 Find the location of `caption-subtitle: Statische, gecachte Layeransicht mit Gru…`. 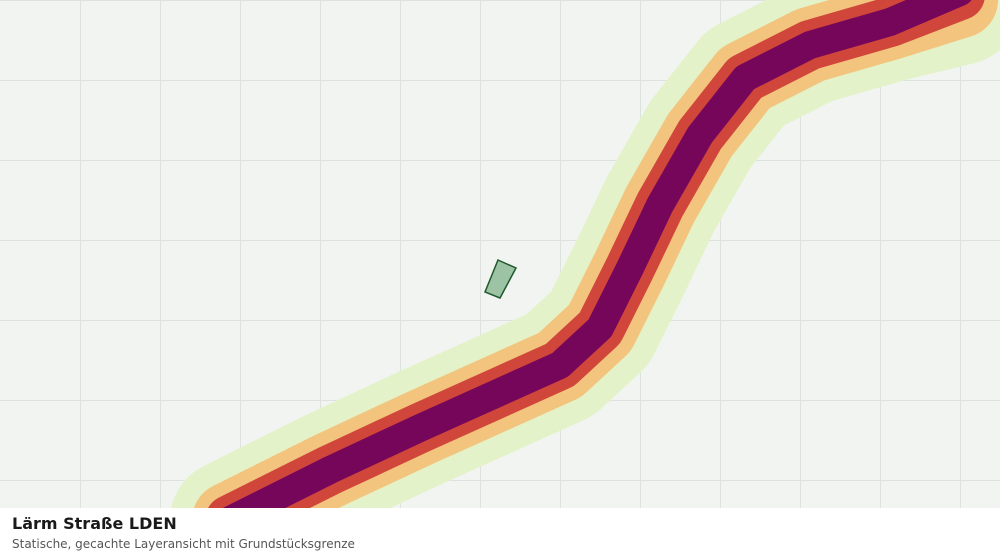

caption-subtitle: Statische, gecachte Layeransicht mit Gru… is located at coordinates (183, 544).